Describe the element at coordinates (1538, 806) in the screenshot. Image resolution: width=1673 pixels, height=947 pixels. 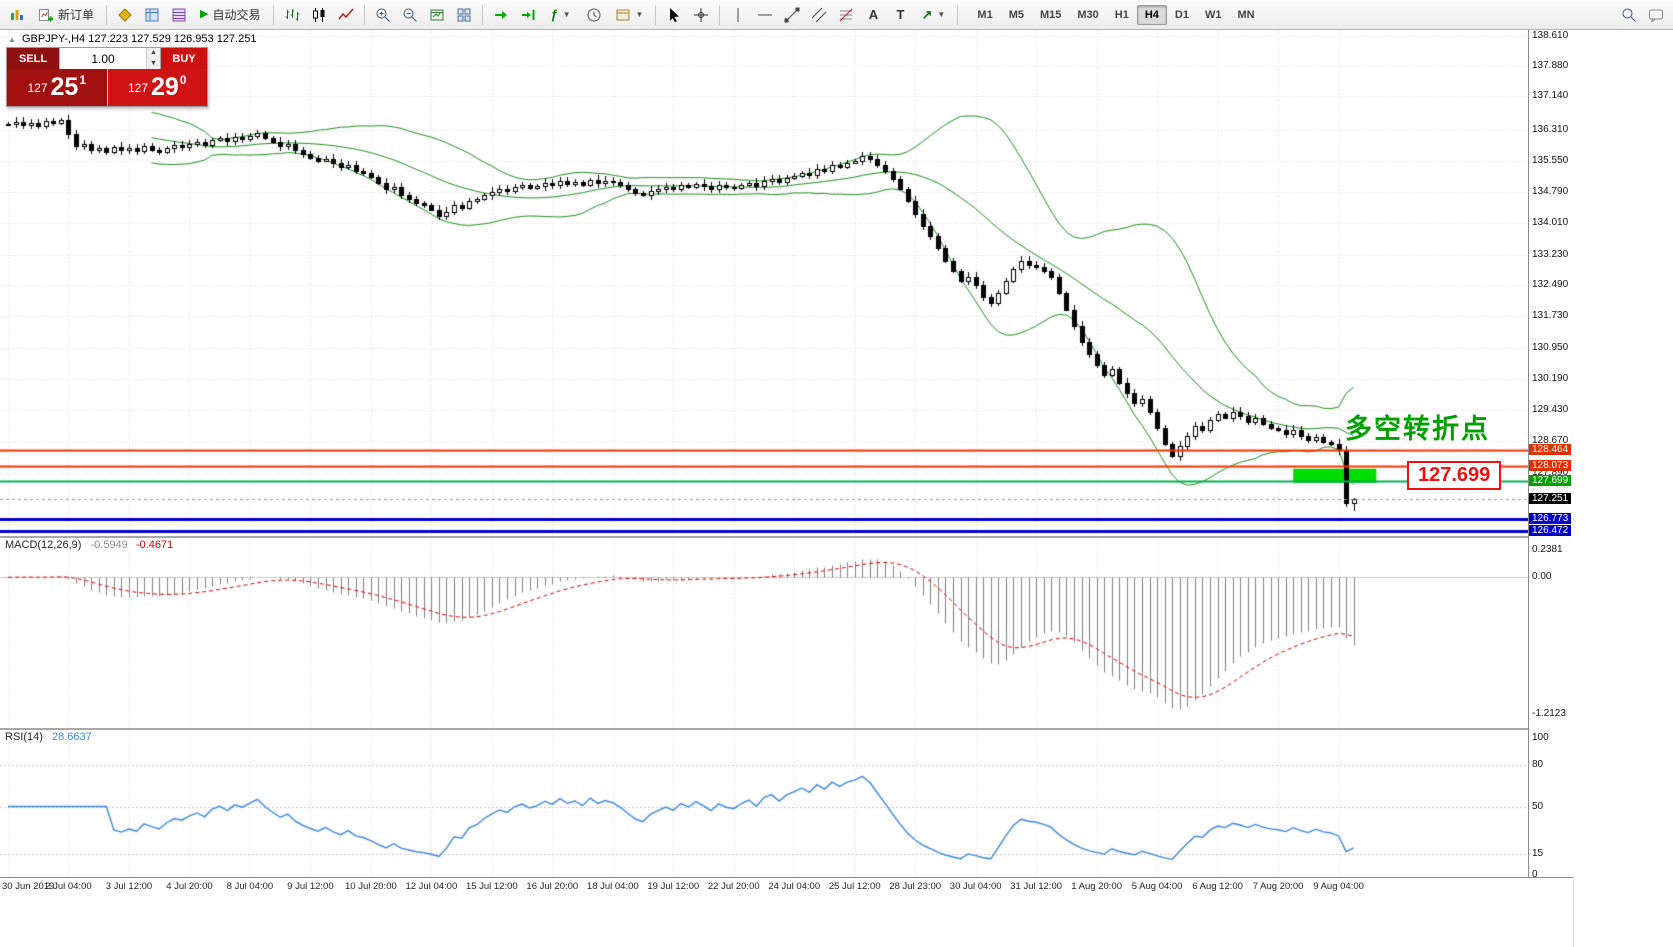
I see `axis-tick-label: 50` at that location.